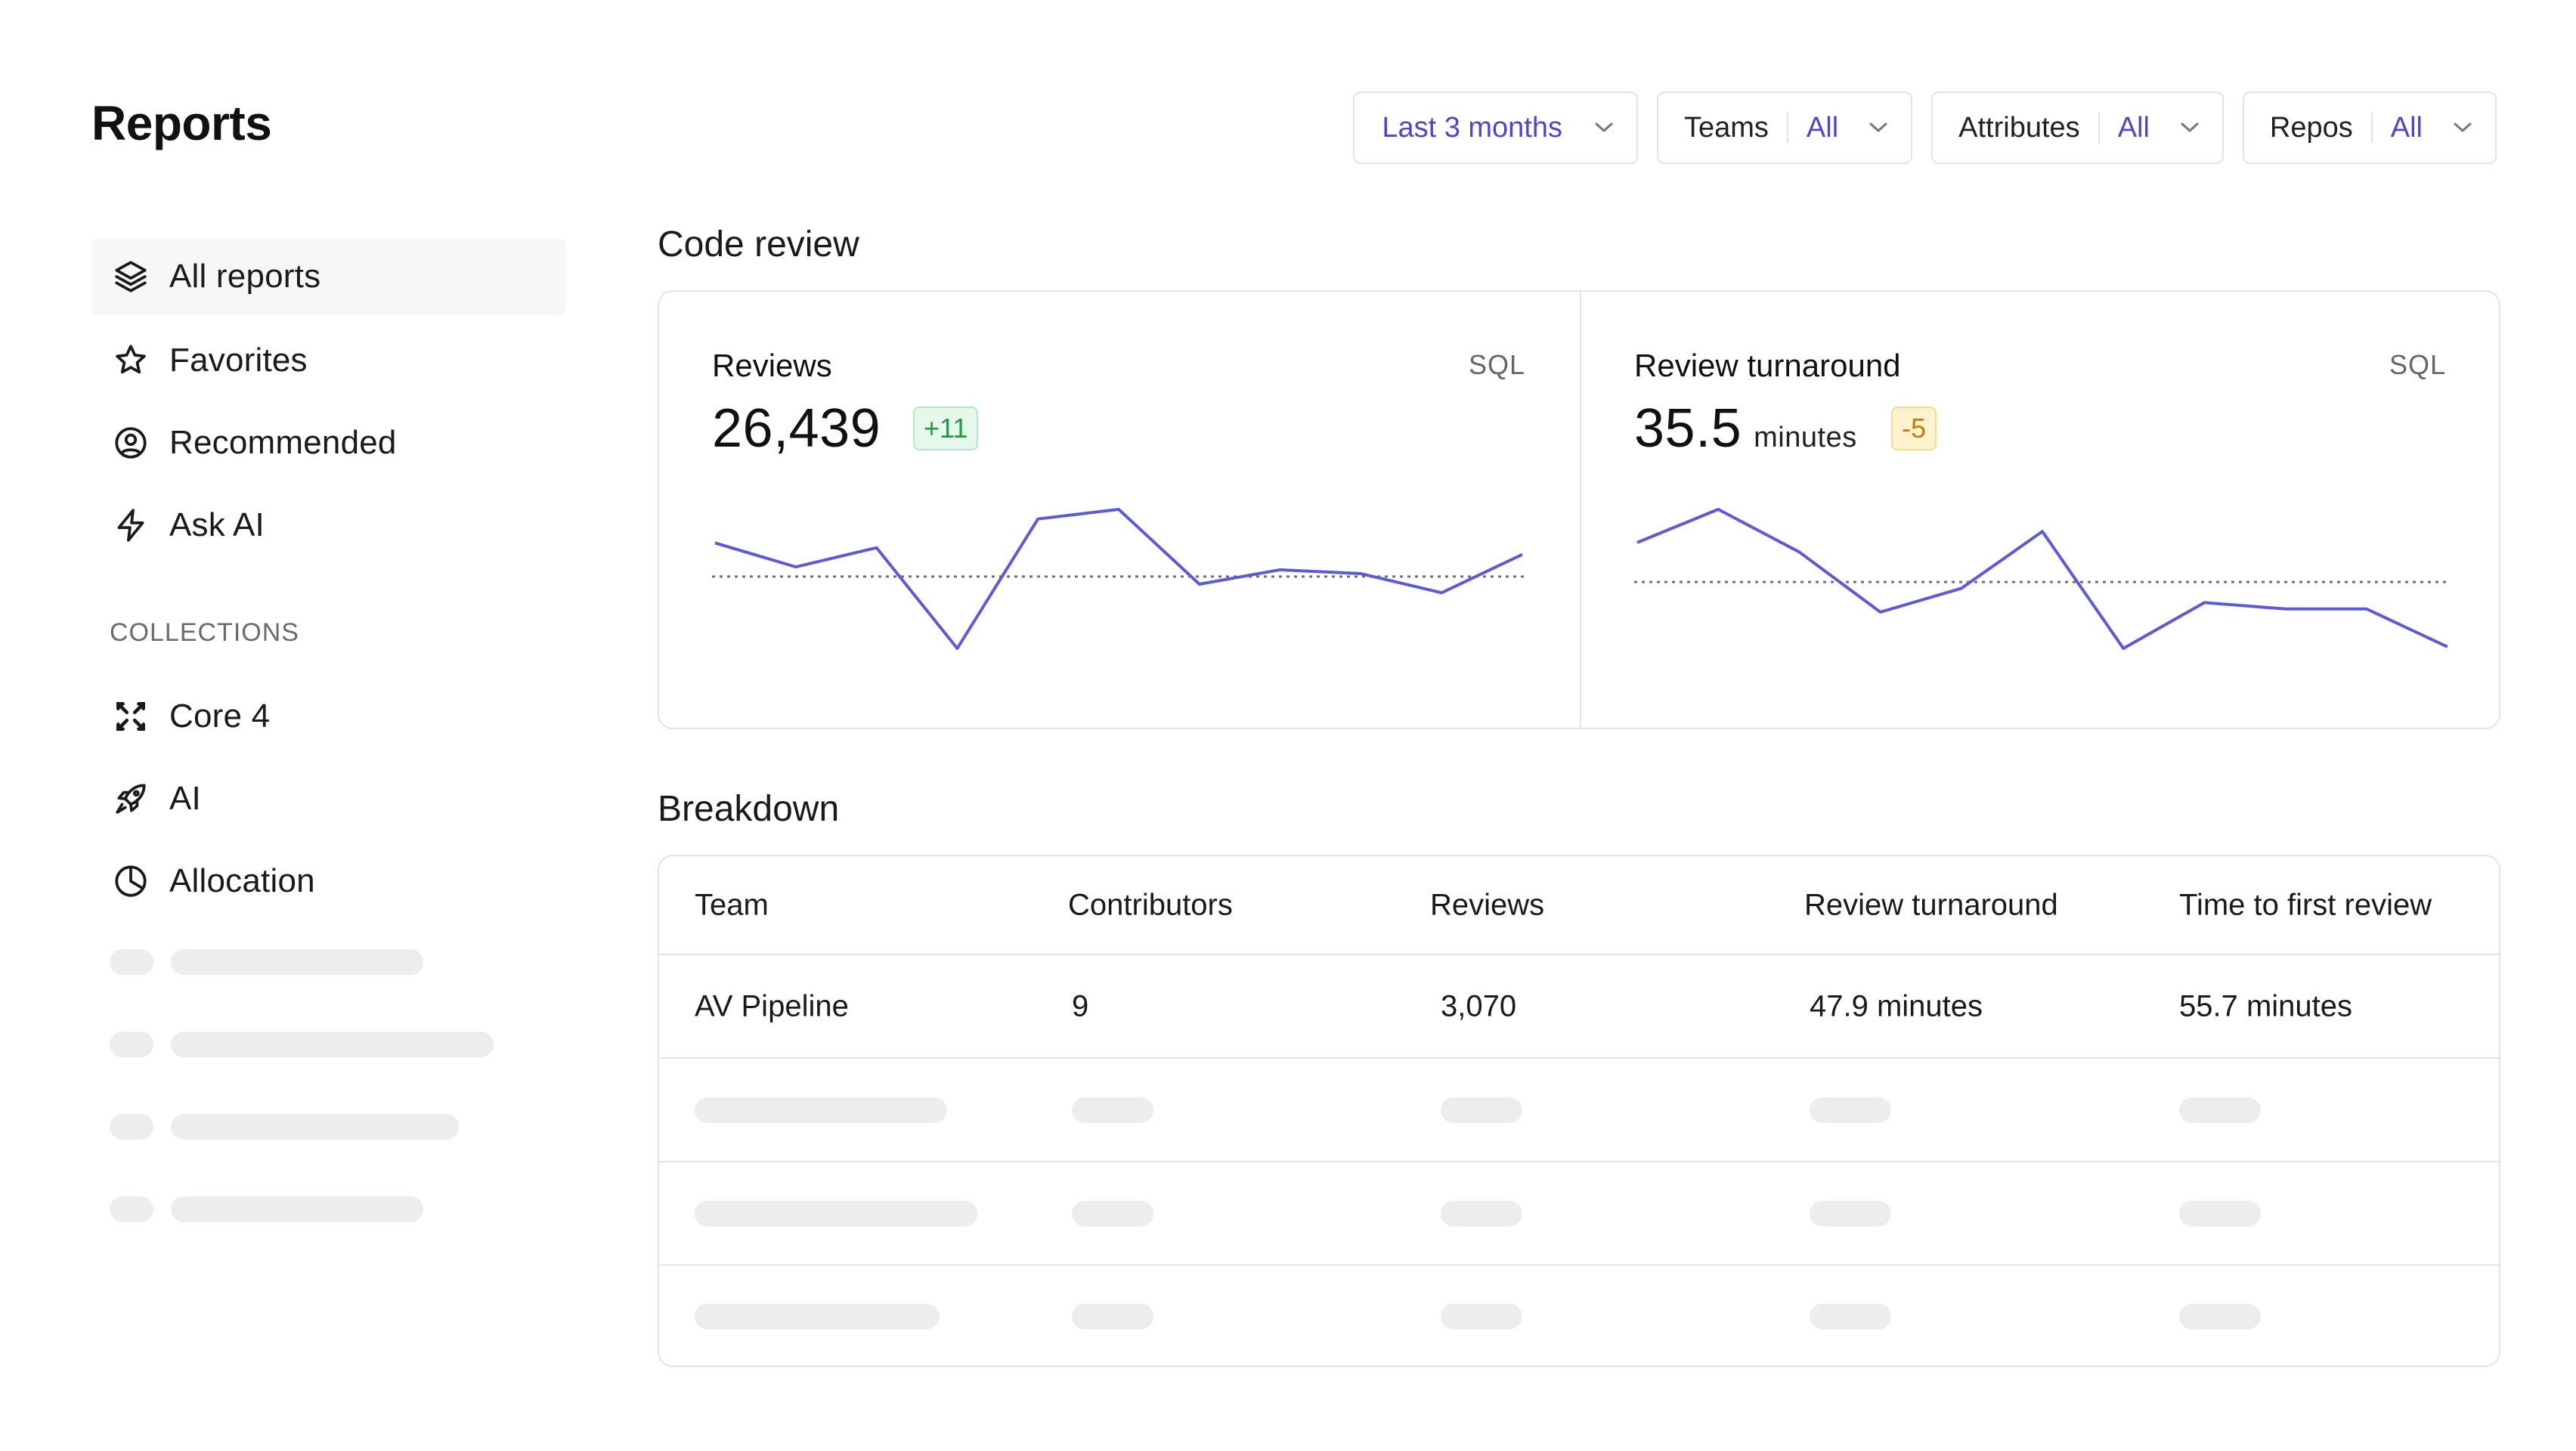 The width and height of the screenshot is (2576, 1451). Describe the element at coordinates (1487, 905) in the screenshot. I see `column-header-reviews: Reviews` at that location.